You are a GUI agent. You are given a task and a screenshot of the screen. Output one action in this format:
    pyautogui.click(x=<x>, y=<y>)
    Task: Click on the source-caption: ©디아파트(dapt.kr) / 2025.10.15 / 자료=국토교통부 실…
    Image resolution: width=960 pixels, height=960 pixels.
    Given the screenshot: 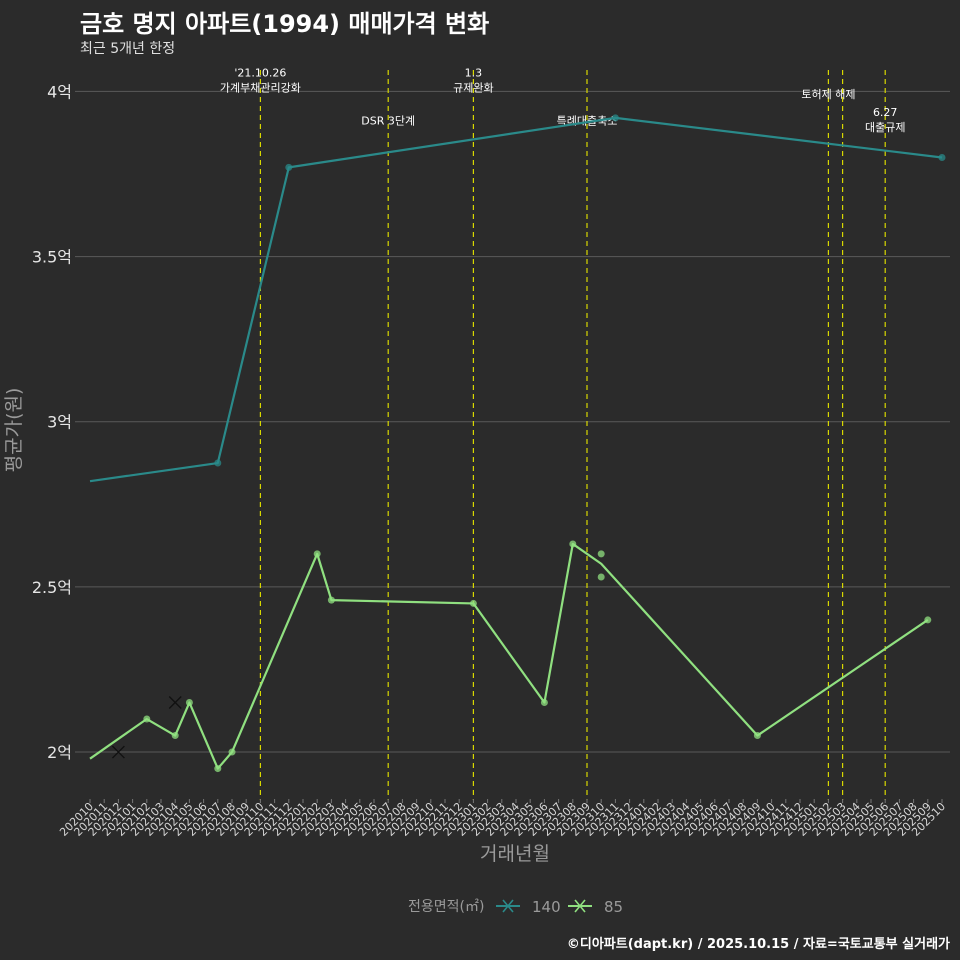 What is the action you would take?
    pyautogui.click(x=758, y=944)
    